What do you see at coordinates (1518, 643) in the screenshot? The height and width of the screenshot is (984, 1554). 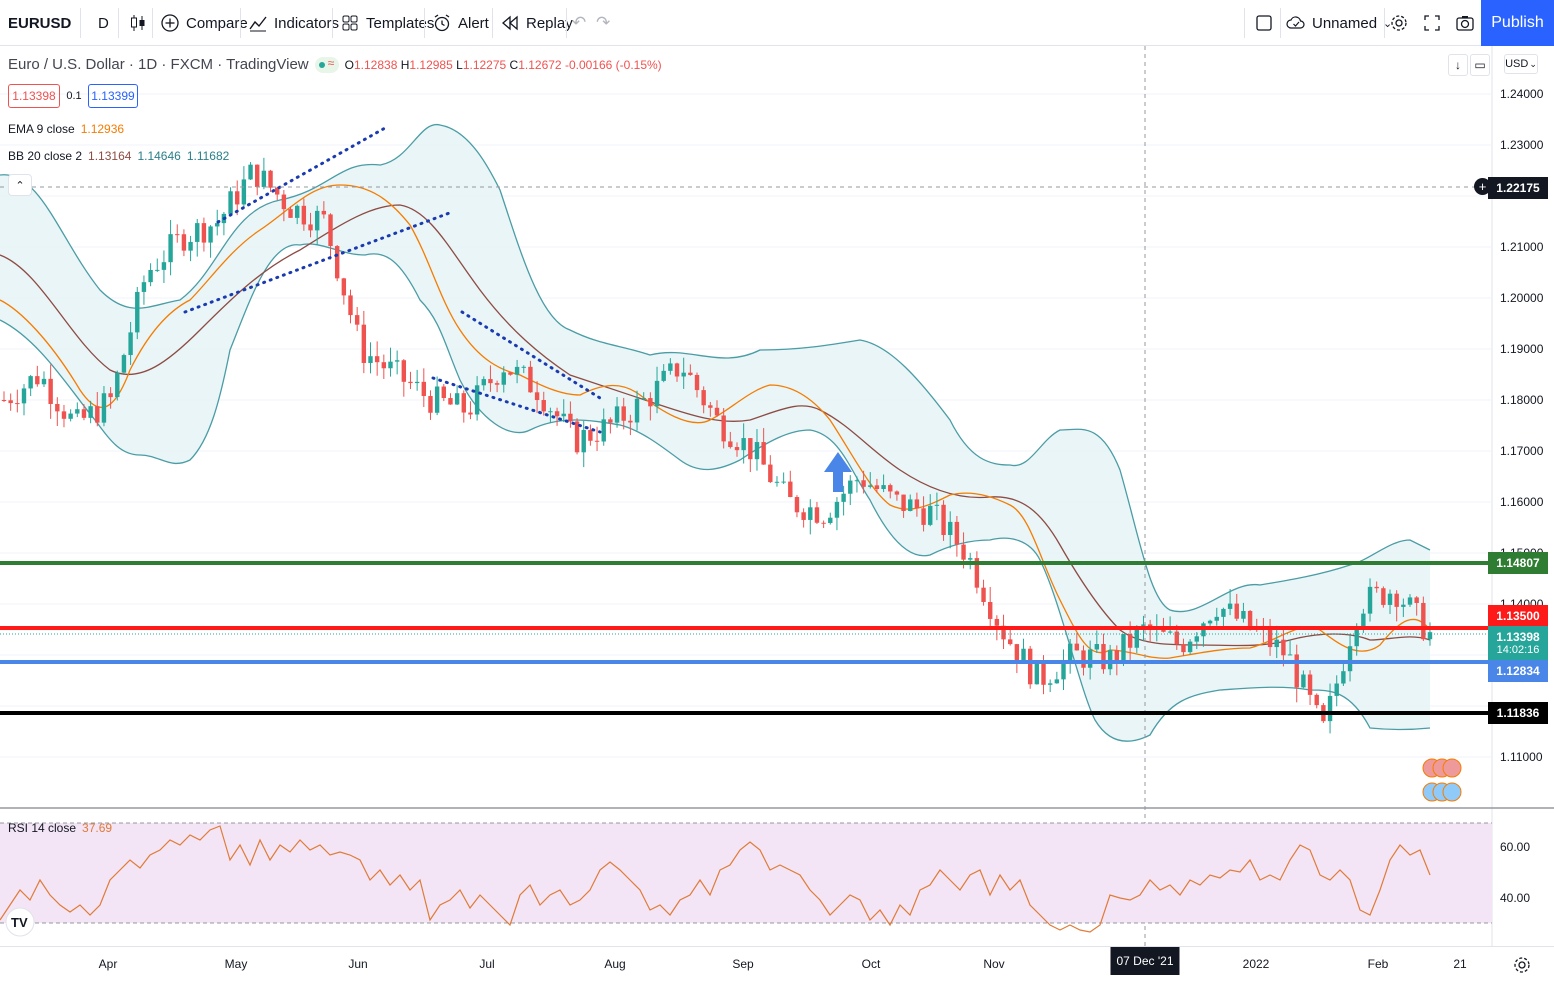 I see `last-price-label: 1.13398 14:02:16` at bounding box center [1518, 643].